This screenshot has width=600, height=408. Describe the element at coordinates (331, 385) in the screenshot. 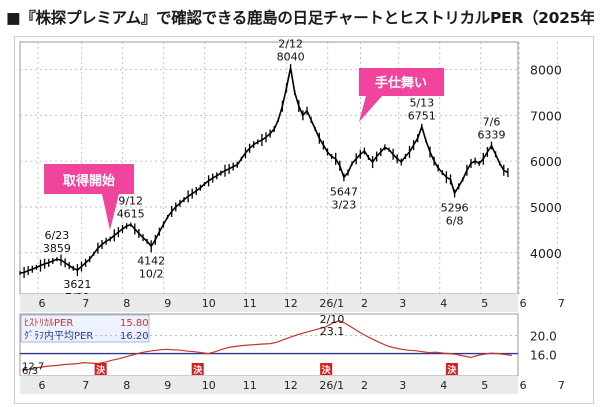

I see `per-x-tick-label: 26/1` at that location.